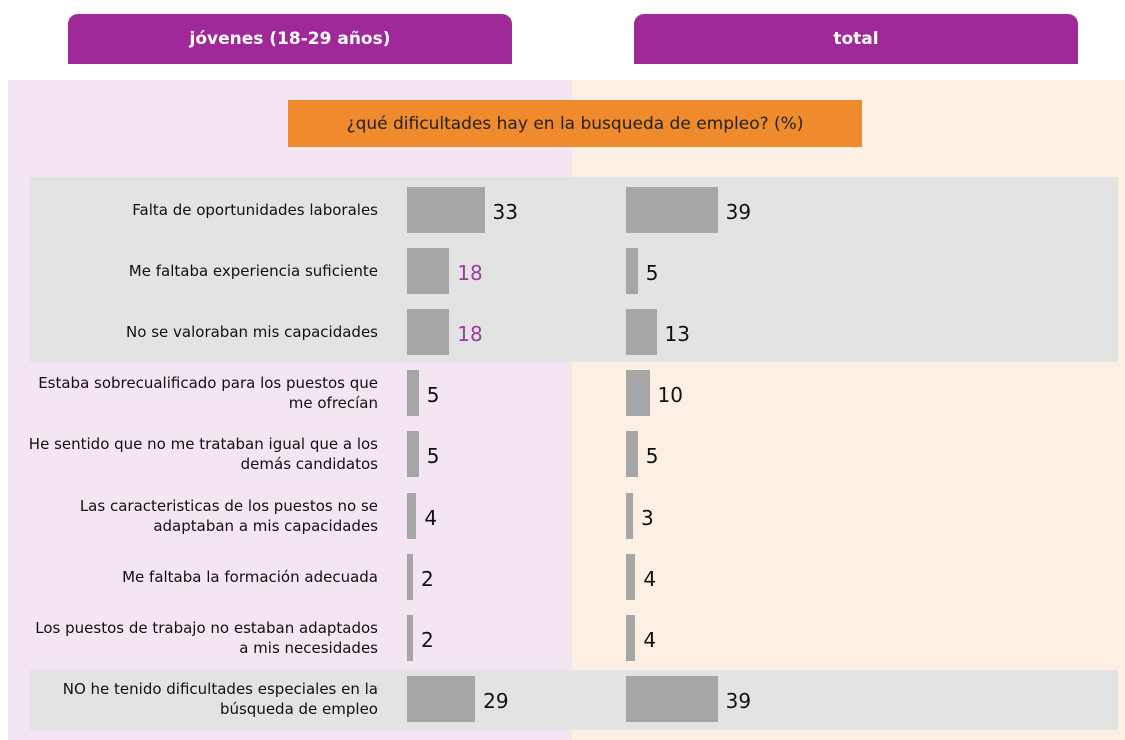  Describe the element at coordinates (253, 271) in the screenshot. I see `category-label: Me faltaba experiencia suficiente` at that location.